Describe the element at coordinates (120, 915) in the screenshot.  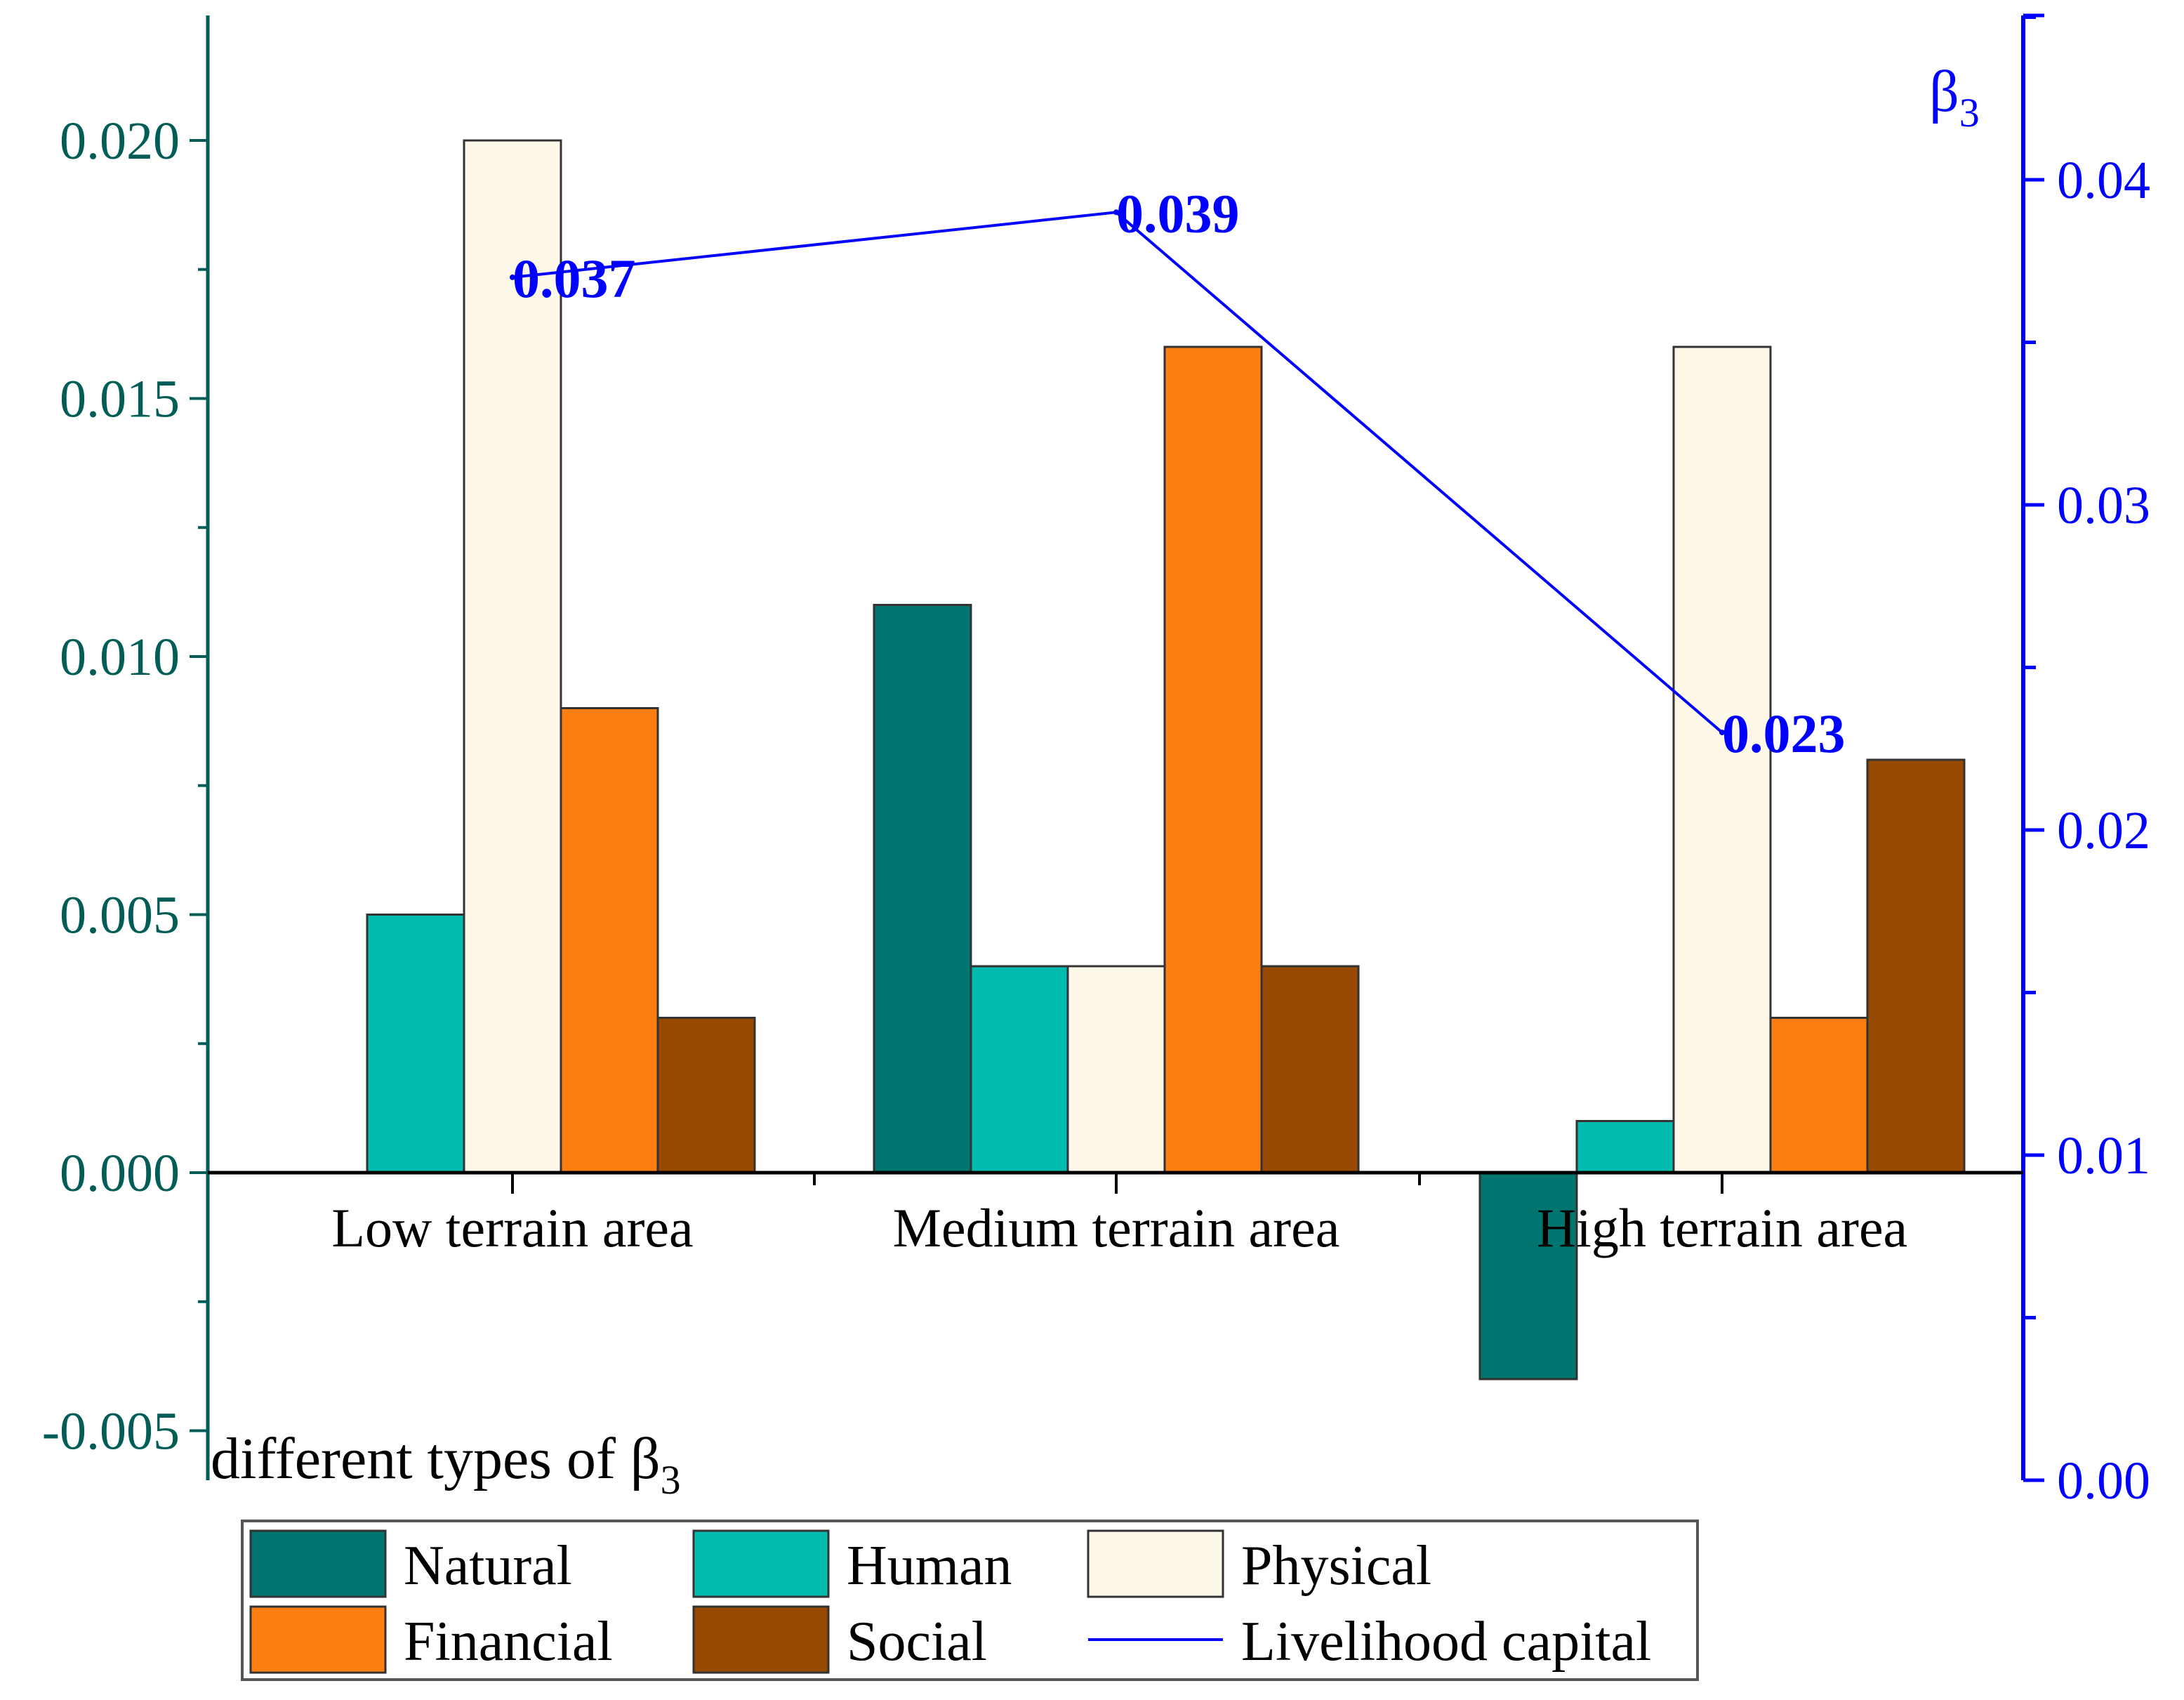
I see `left-tick-label-2: 0.005` at that location.